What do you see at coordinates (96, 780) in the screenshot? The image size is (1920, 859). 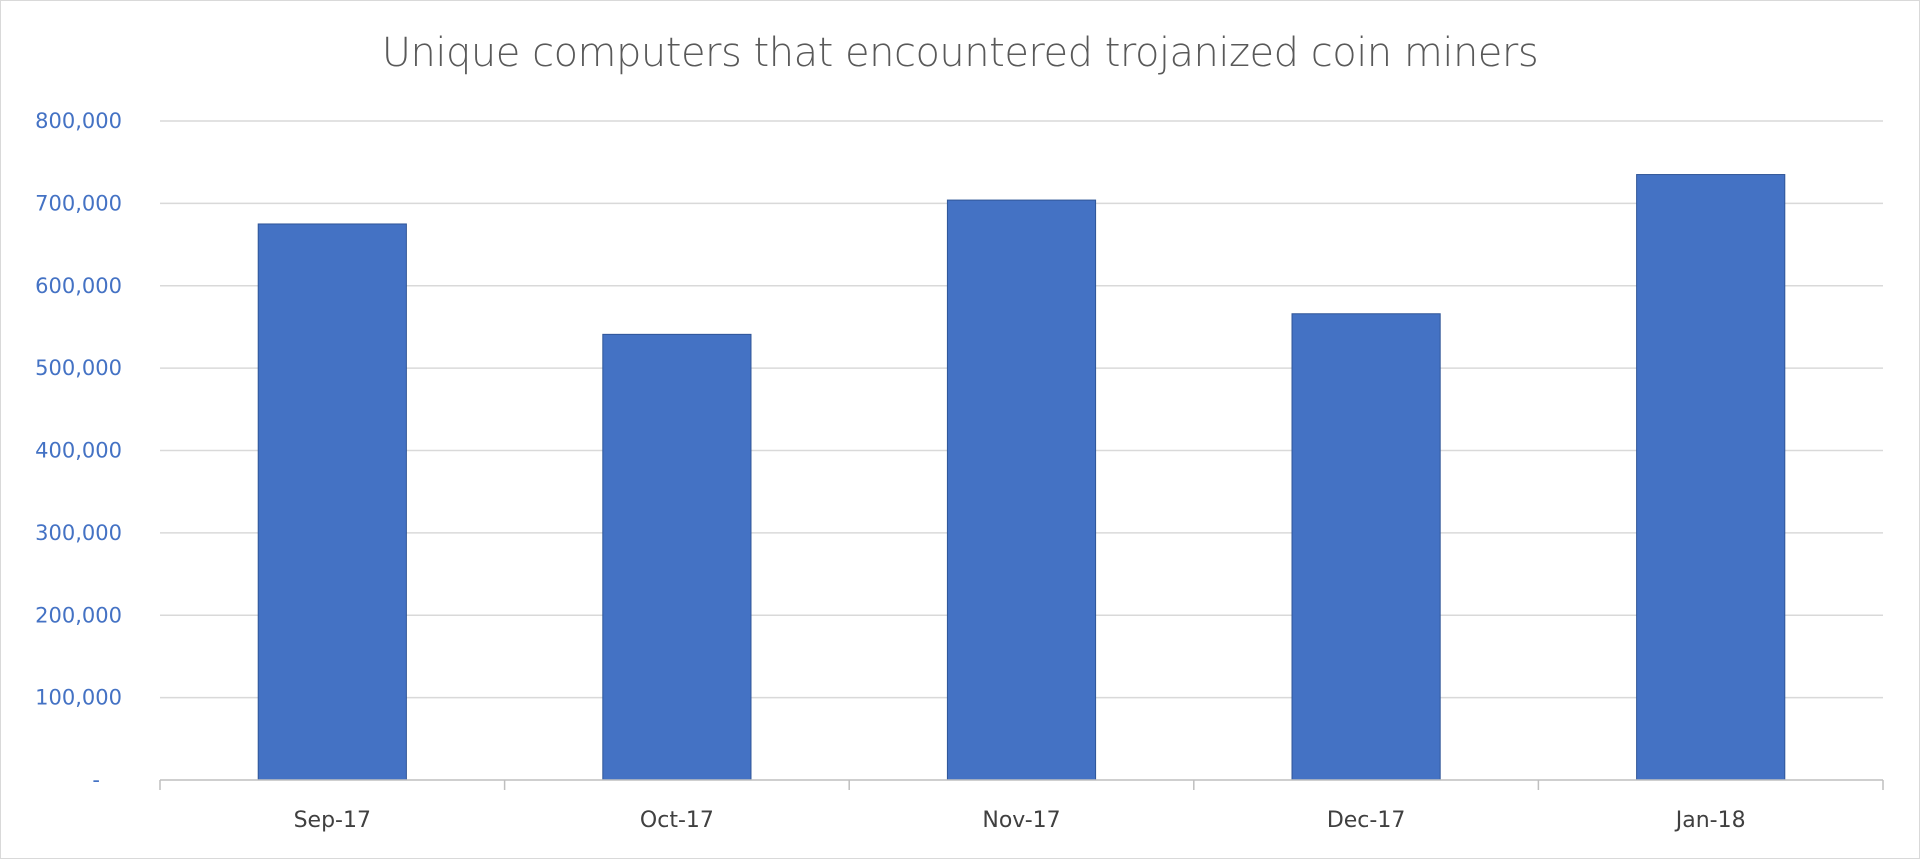 I see `y-tick-label: -` at bounding box center [96, 780].